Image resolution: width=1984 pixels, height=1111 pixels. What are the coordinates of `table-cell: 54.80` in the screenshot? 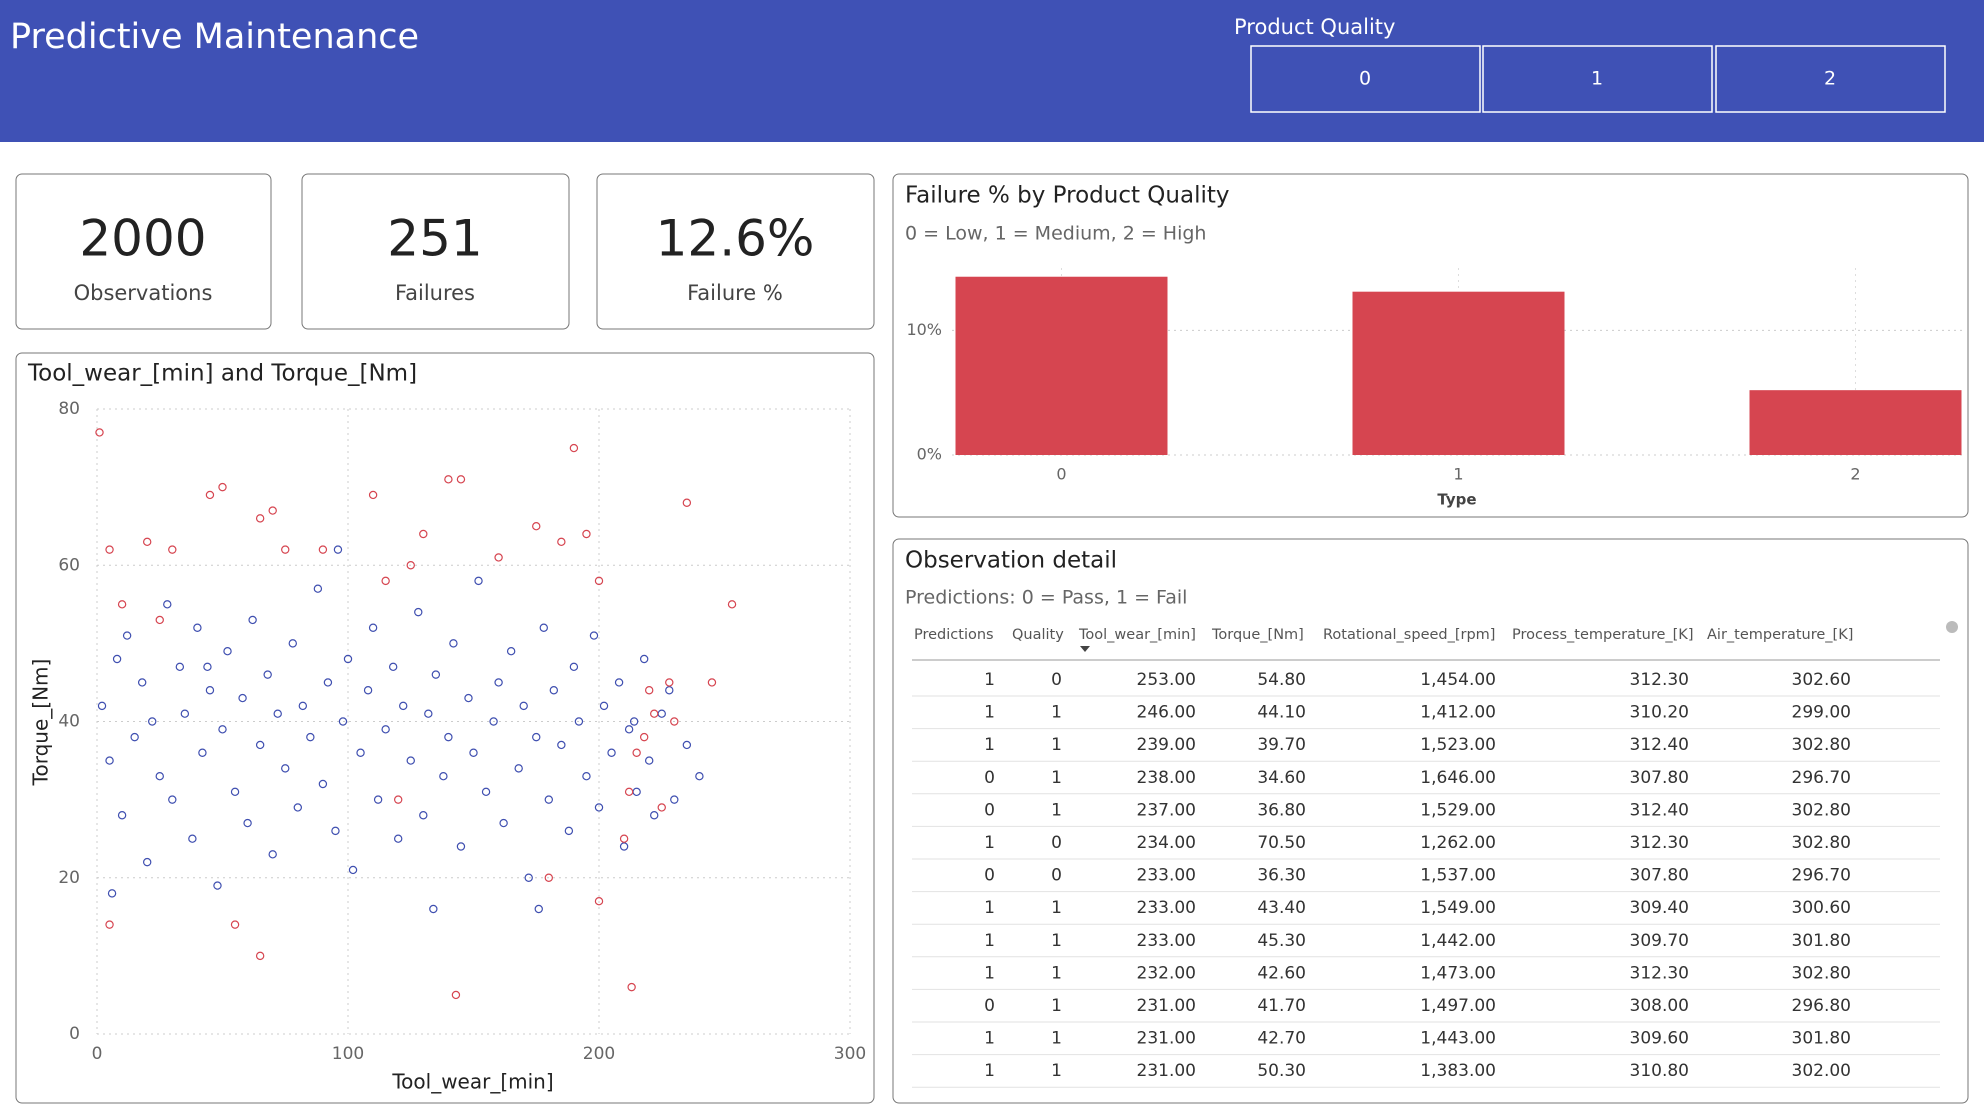 It's located at (1281, 680).